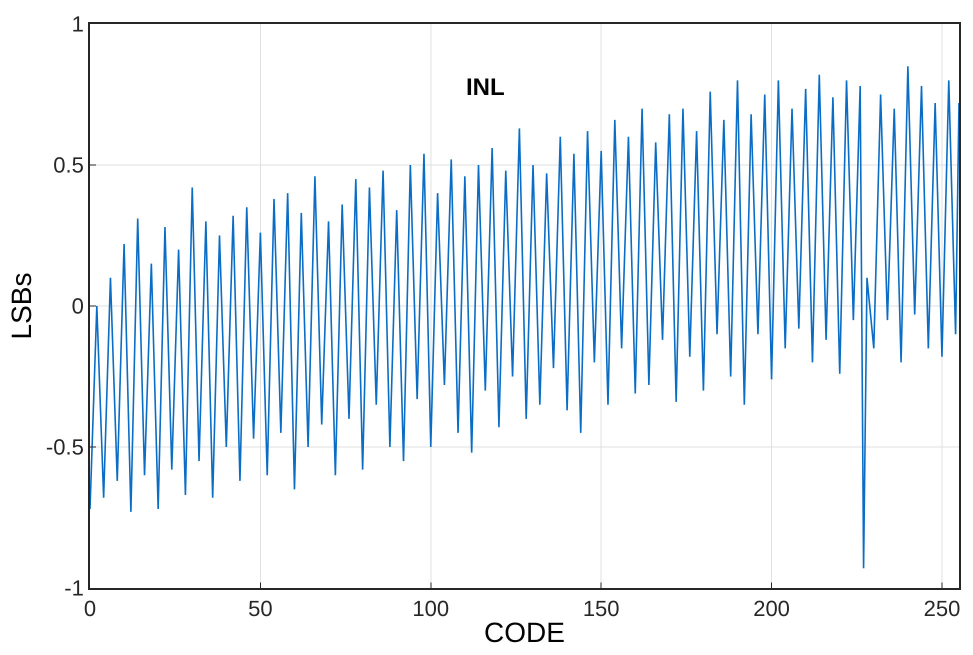 The image size is (973, 655). I want to click on y-axis-title: LSBs, so click(22, 306).